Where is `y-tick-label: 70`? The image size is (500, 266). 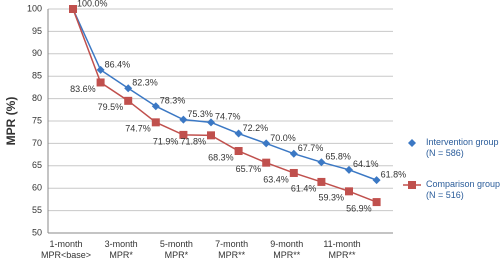 y-tick-label: 70 is located at coordinates (37, 143).